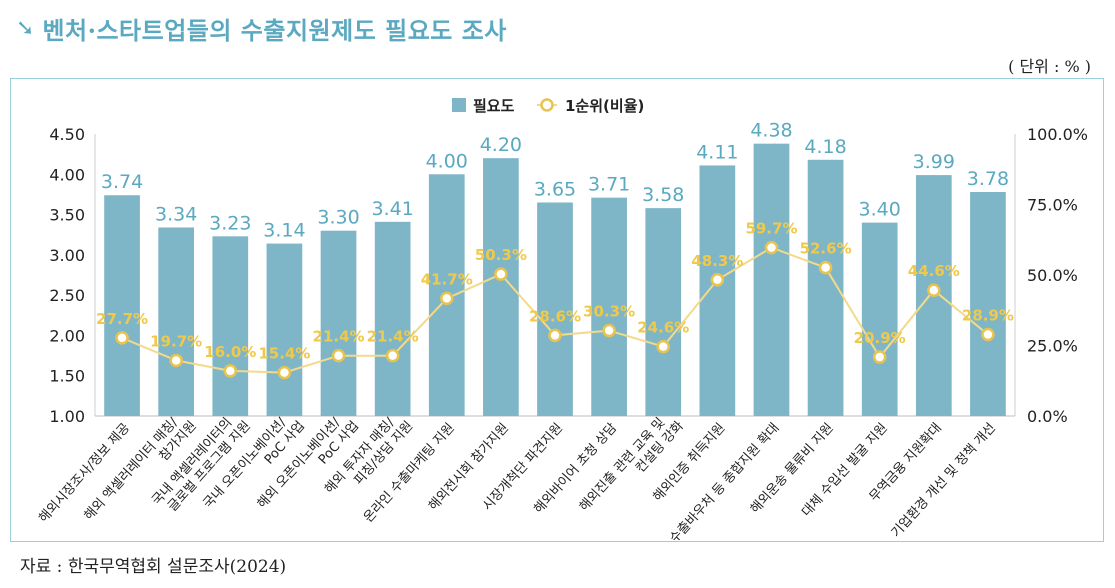 Image resolution: width=1115 pixels, height=588 pixels. I want to click on bar-value-label: 4.00, so click(447, 161).